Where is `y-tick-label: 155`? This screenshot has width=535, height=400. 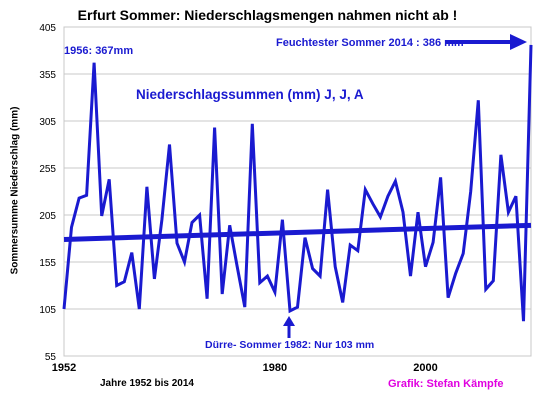
y-tick-label: 155 is located at coordinates (47, 263).